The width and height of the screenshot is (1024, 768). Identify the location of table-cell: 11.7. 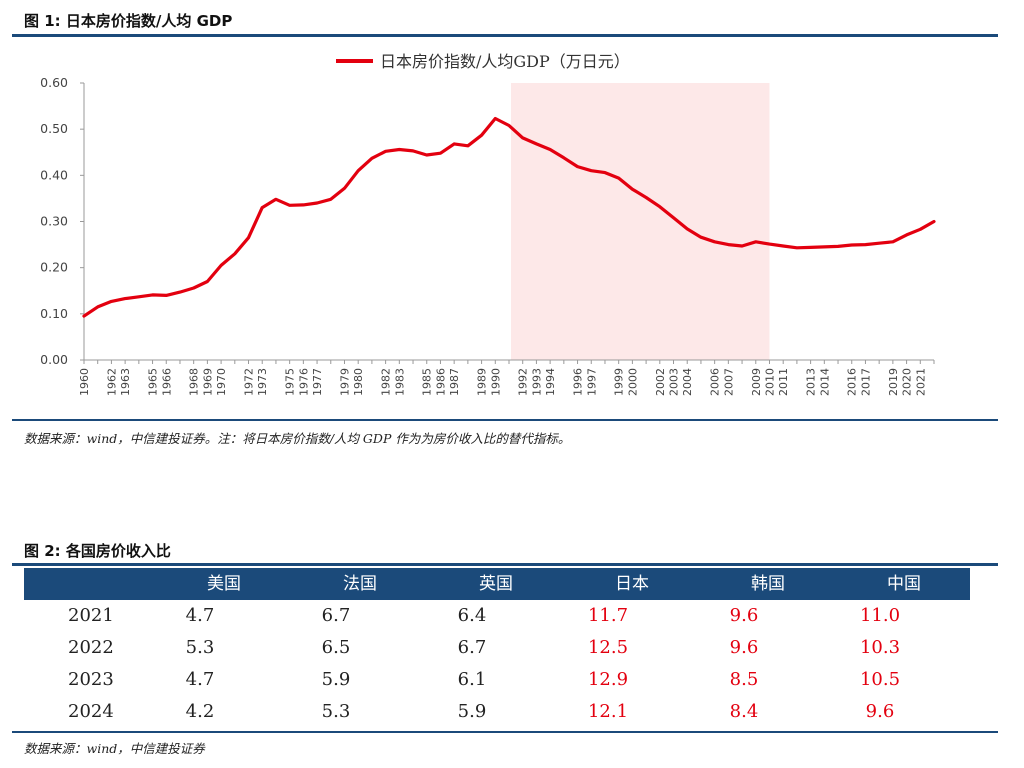
(608, 615).